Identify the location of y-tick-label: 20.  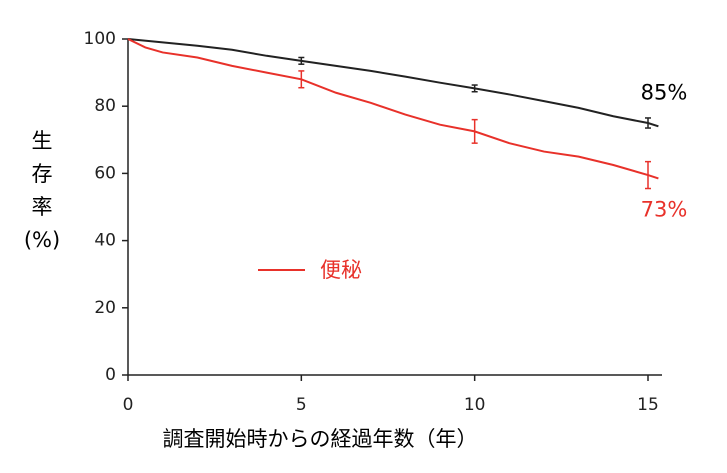
(105, 308).